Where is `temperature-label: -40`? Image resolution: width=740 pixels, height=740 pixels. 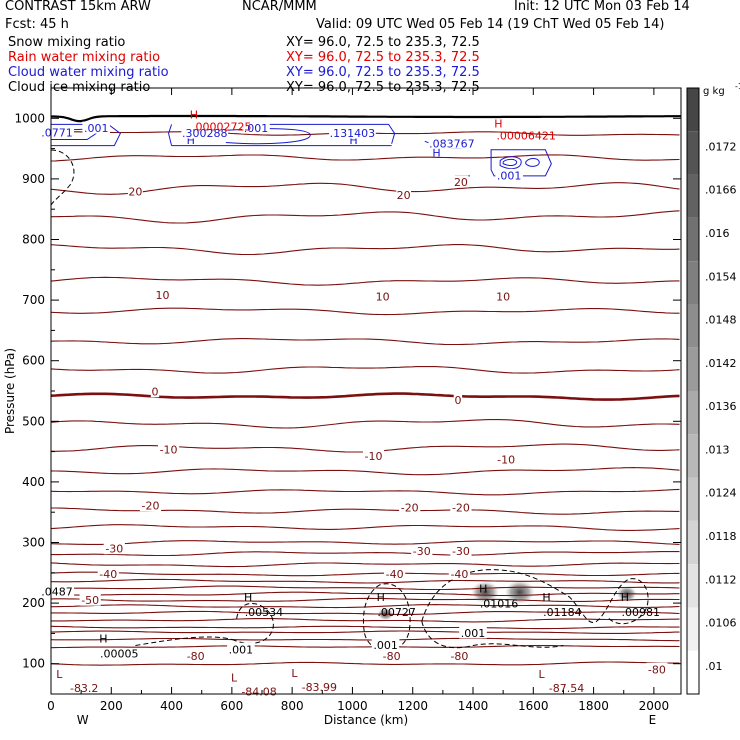
temperature-label: -40 is located at coordinates (459, 574).